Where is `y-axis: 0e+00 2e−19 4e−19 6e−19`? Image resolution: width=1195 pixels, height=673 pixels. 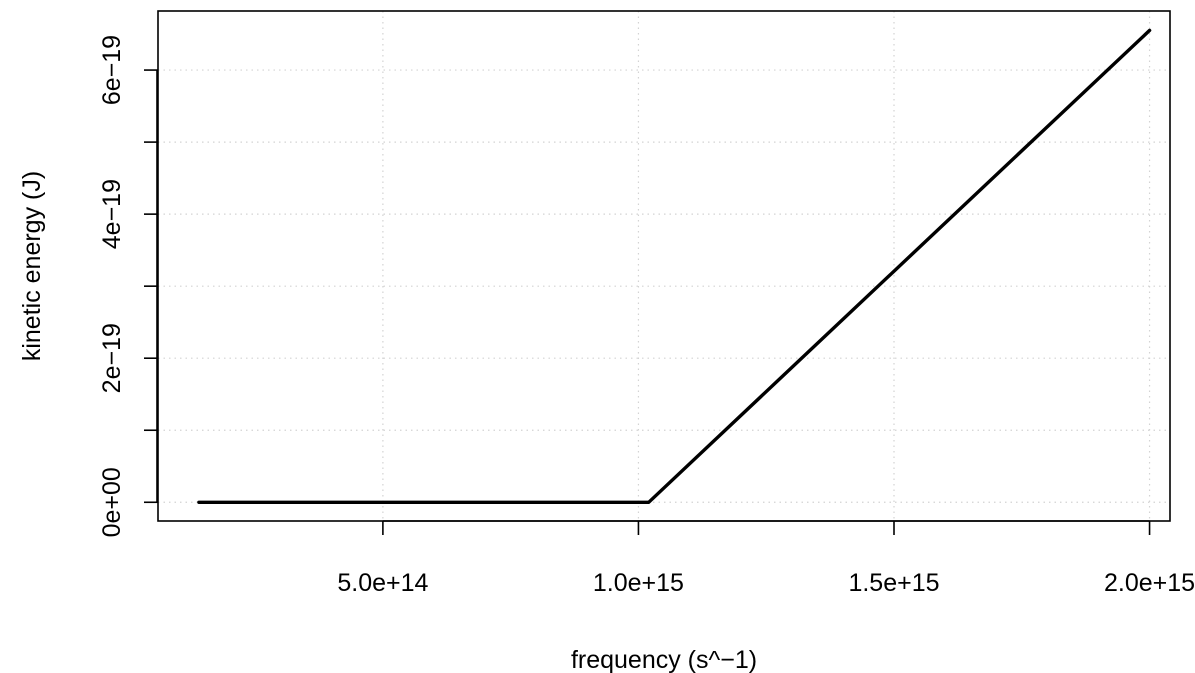 y-axis: 0e+00 2e−19 4e−19 6e−19 is located at coordinates (128, 286).